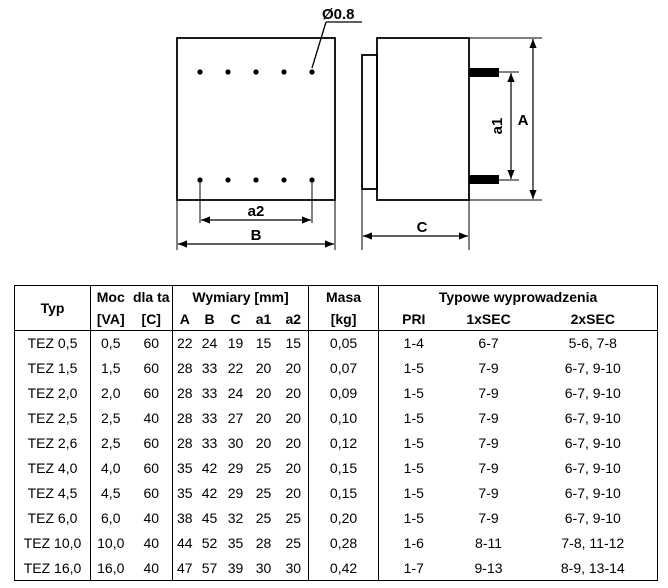 Image resolution: width=668 pixels, height=588 pixels. Describe the element at coordinates (110, 296) in the screenshot. I see `header-moc: Moc` at that location.